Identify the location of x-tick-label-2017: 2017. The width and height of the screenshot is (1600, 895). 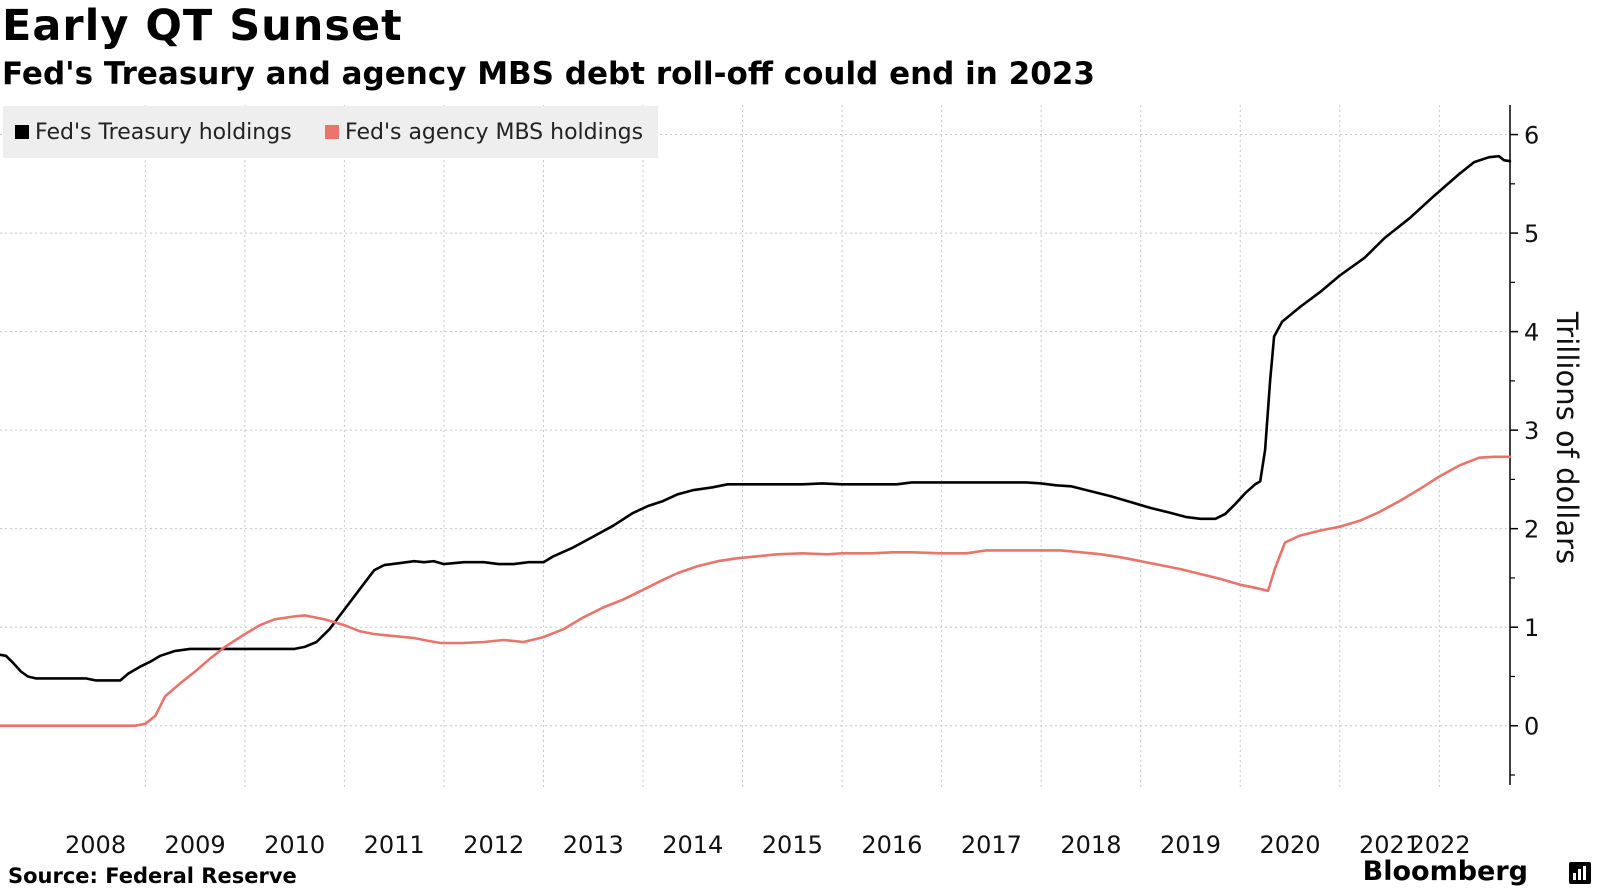
(991, 845).